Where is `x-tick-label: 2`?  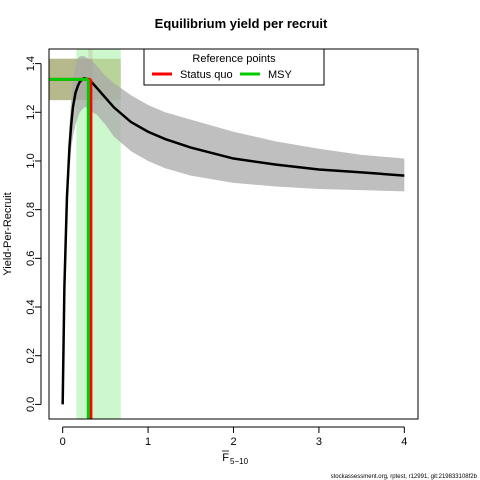 x-tick-label: 2 is located at coordinates (233, 442).